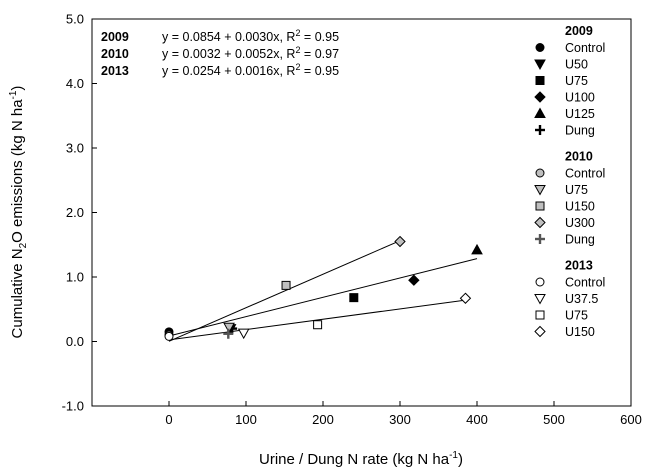 The width and height of the screenshot is (657, 472). I want to click on legend-group-title: 2009, so click(579, 31).